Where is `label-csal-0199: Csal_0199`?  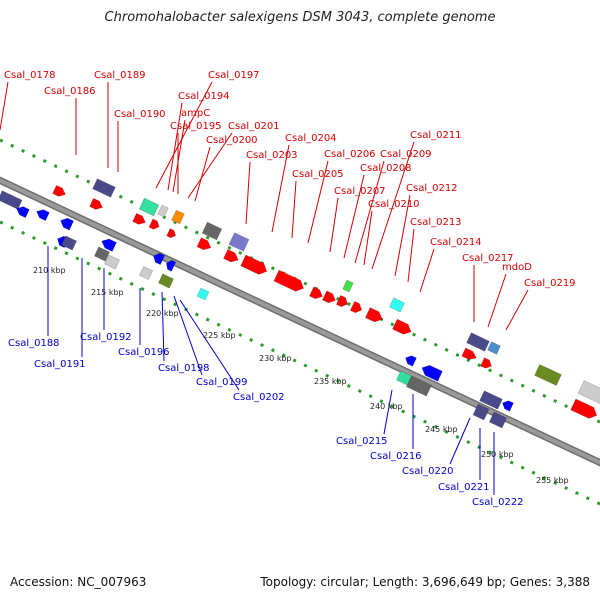
label-csal-0199: Csal_0199 is located at coordinates (222, 382).